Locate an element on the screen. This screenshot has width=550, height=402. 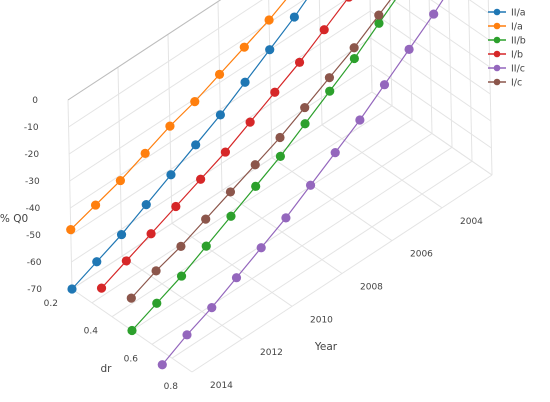
legend-label: II/b is located at coordinates (518, 41).